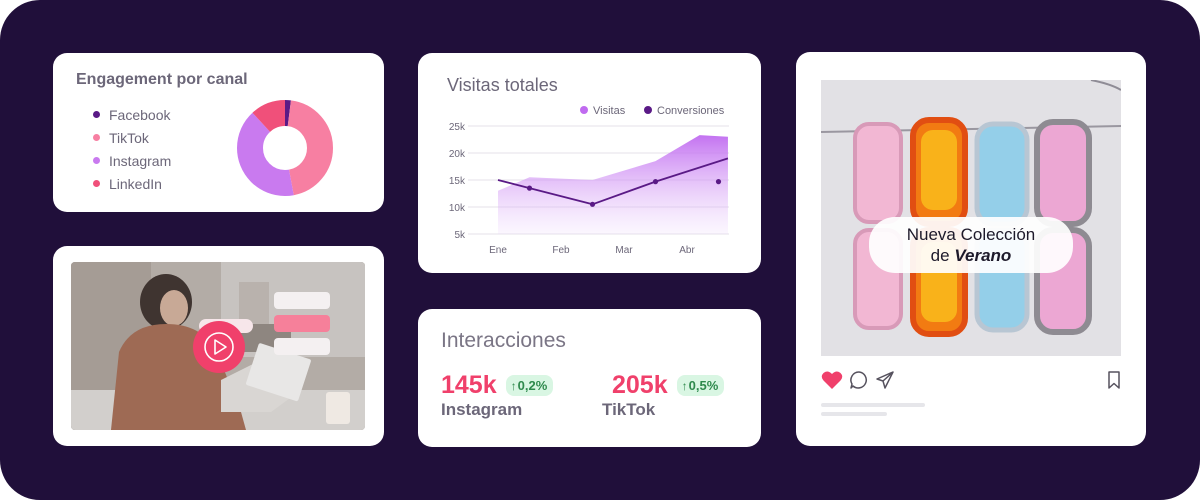 This screenshot has height=500, width=1200. I want to click on metric-instagram: 145k ↑0,2% Instagram, so click(497, 395).